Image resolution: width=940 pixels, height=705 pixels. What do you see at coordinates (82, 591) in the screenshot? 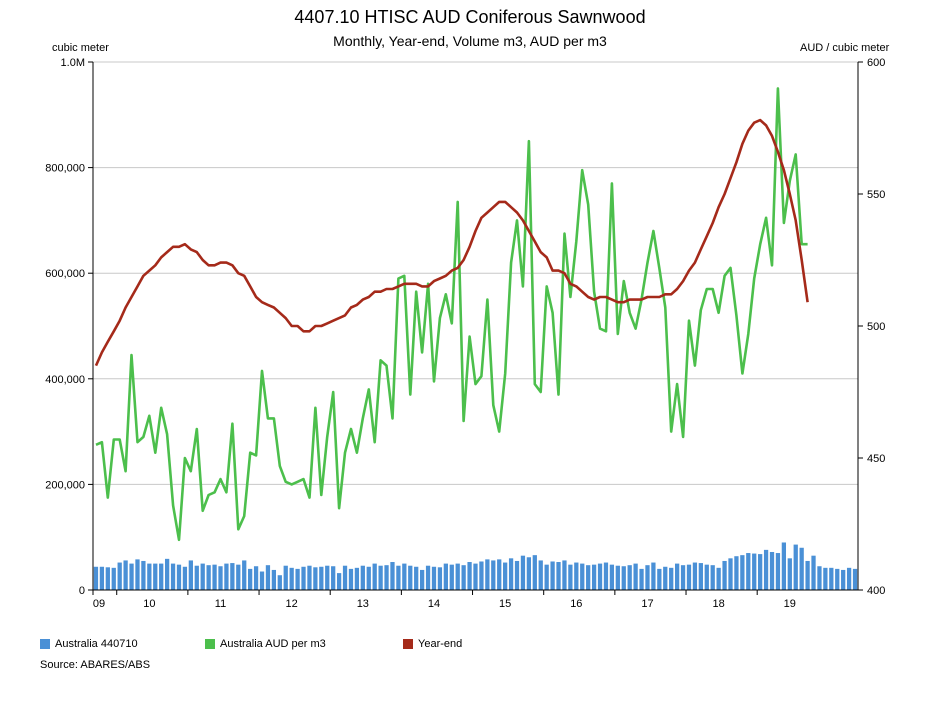
I see `y-left-tick-label: 0` at bounding box center [82, 591].